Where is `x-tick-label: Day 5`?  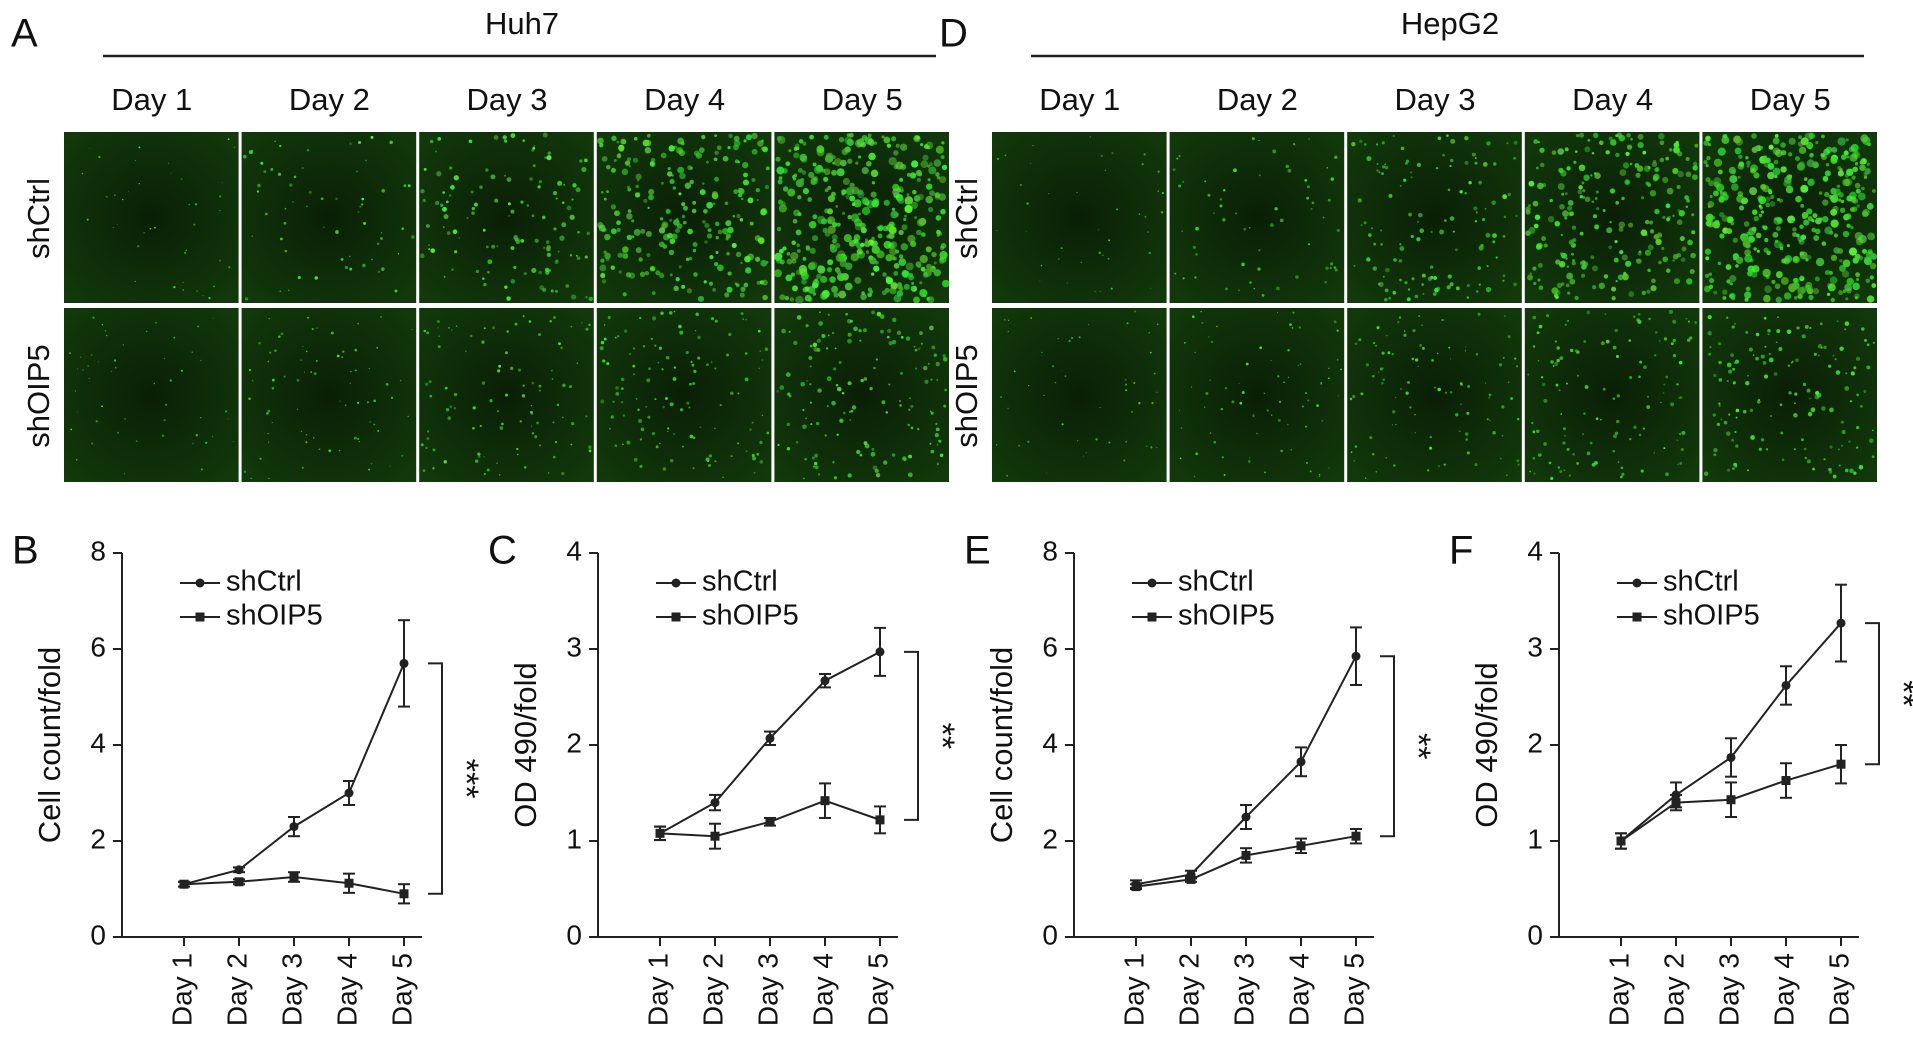 x-tick-label: Day 5 is located at coordinates (1353, 989).